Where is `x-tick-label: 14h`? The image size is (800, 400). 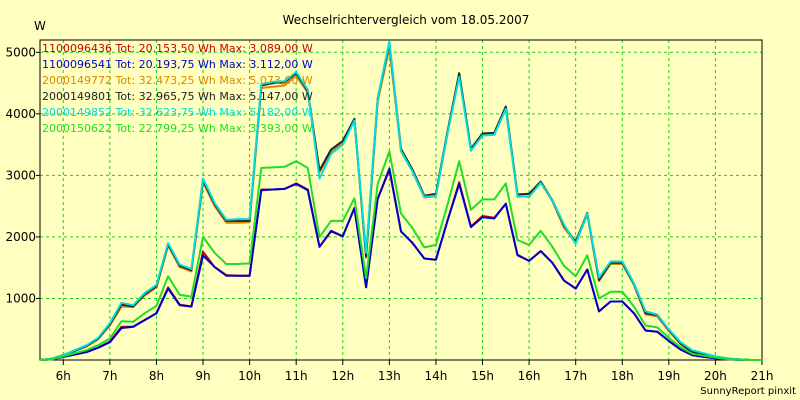 x-tick-label: 14h is located at coordinates (435, 376).